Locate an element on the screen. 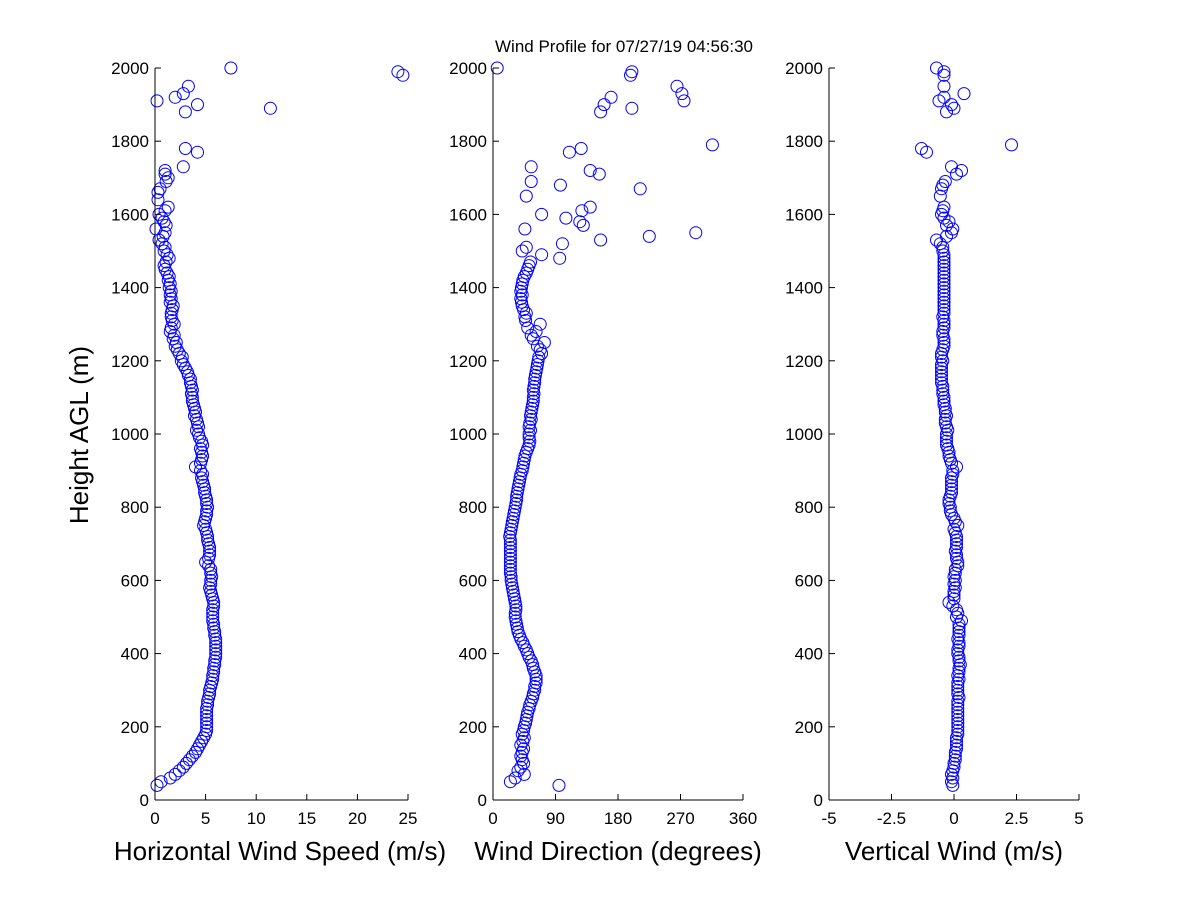 The width and height of the screenshot is (1200, 905). y-tick-label: 1000 is located at coordinates (130, 434).